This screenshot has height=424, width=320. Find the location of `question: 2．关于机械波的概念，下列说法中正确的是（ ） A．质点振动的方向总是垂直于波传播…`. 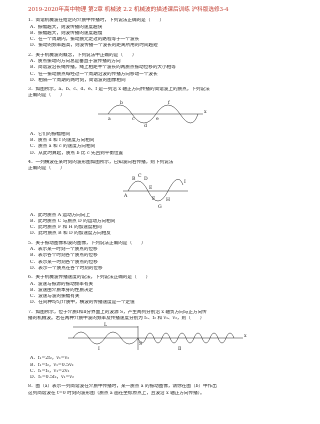

question: 2．关于机械波的概念，下列说法中正确的是（ ） A．质点振动的方向总是垂直于波传播… is located at coordinates (150, 68).